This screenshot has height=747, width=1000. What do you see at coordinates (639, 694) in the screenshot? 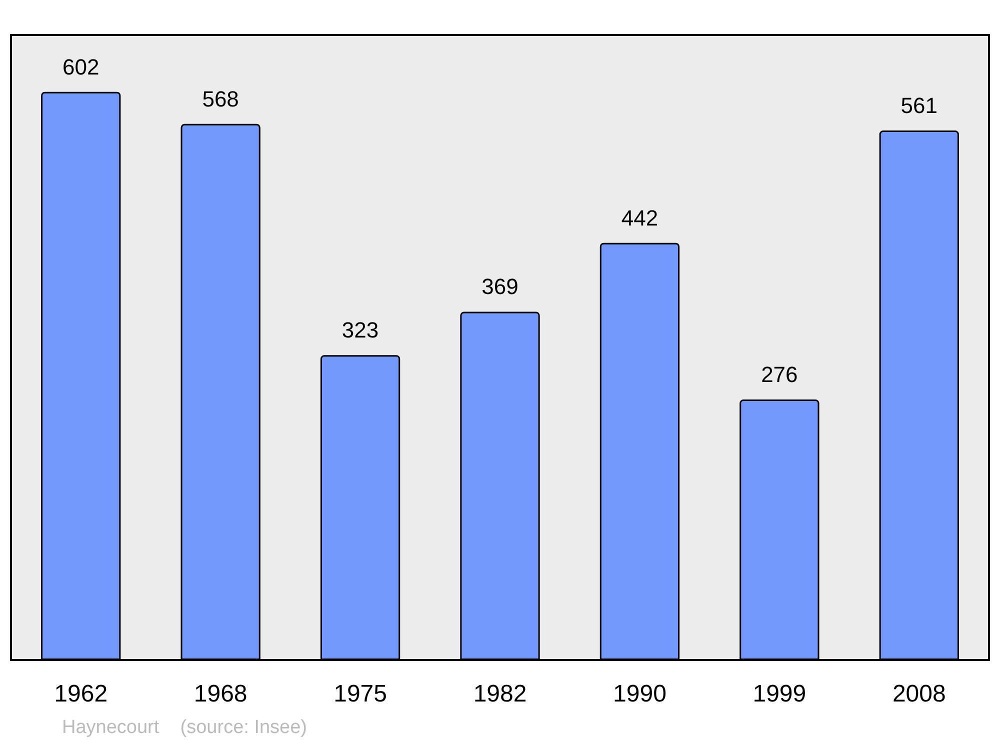
I see `x-tick-label: 1990` at bounding box center [639, 694].